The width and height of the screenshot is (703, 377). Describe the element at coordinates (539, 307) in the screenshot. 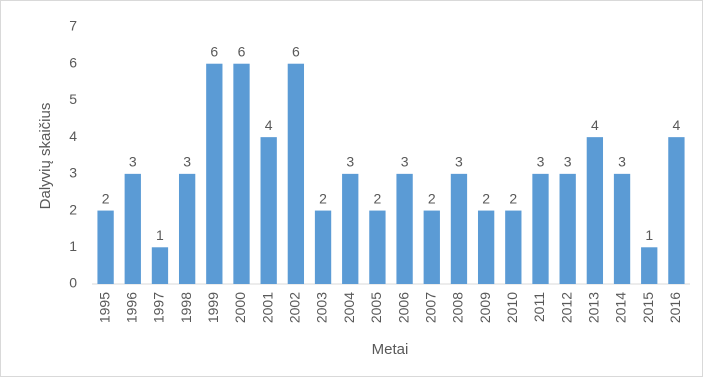

I see `x-tick-label: 2011` at that location.